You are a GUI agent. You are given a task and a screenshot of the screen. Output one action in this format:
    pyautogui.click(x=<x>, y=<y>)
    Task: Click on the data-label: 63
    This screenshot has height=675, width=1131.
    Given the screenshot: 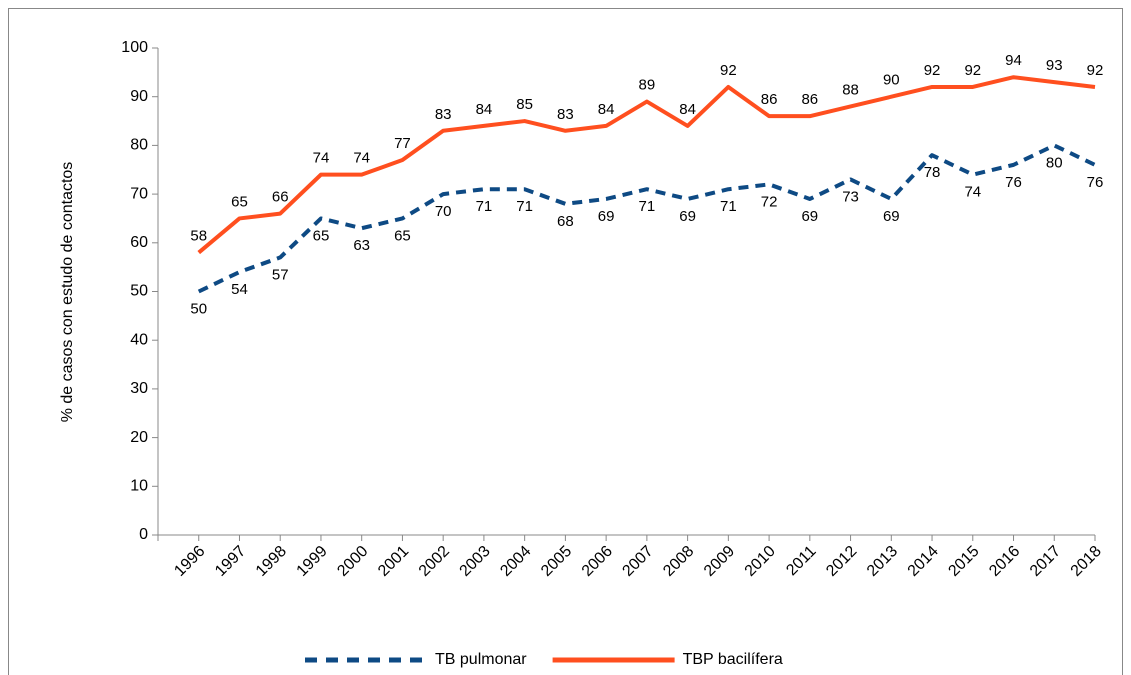 What is the action you would take?
    pyautogui.click(x=361, y=245)
    